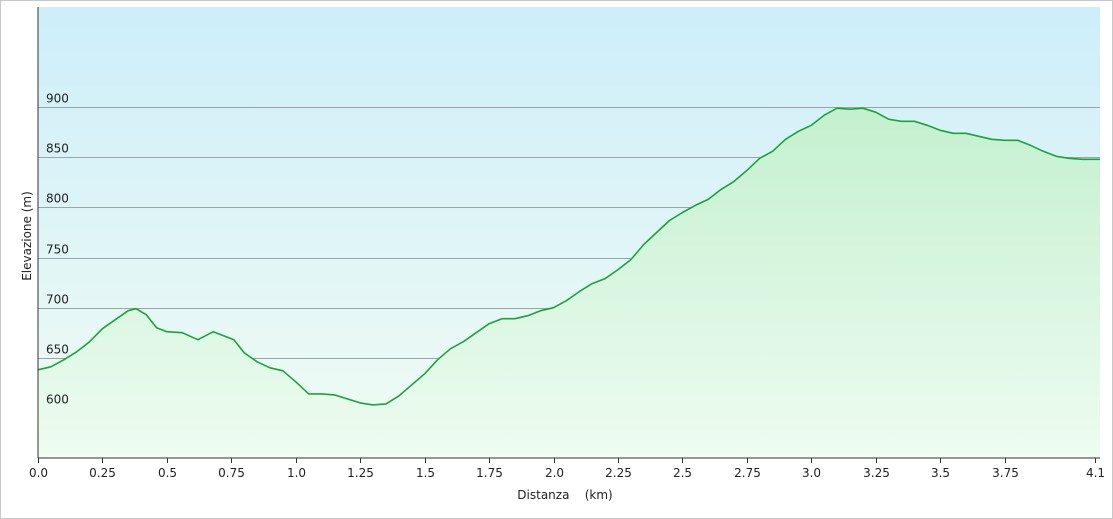  I want to click on y-tick-label: 900, so click(57, 99).